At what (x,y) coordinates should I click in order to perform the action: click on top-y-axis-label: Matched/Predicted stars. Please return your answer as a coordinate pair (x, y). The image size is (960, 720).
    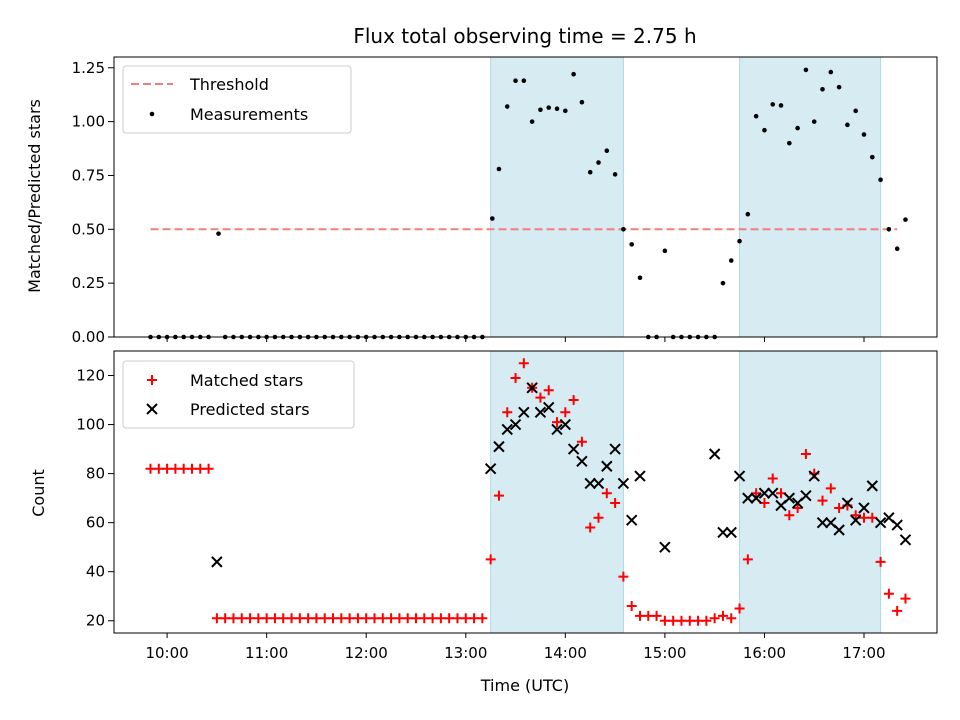
    Looking at the image, I should click on (34, 196).